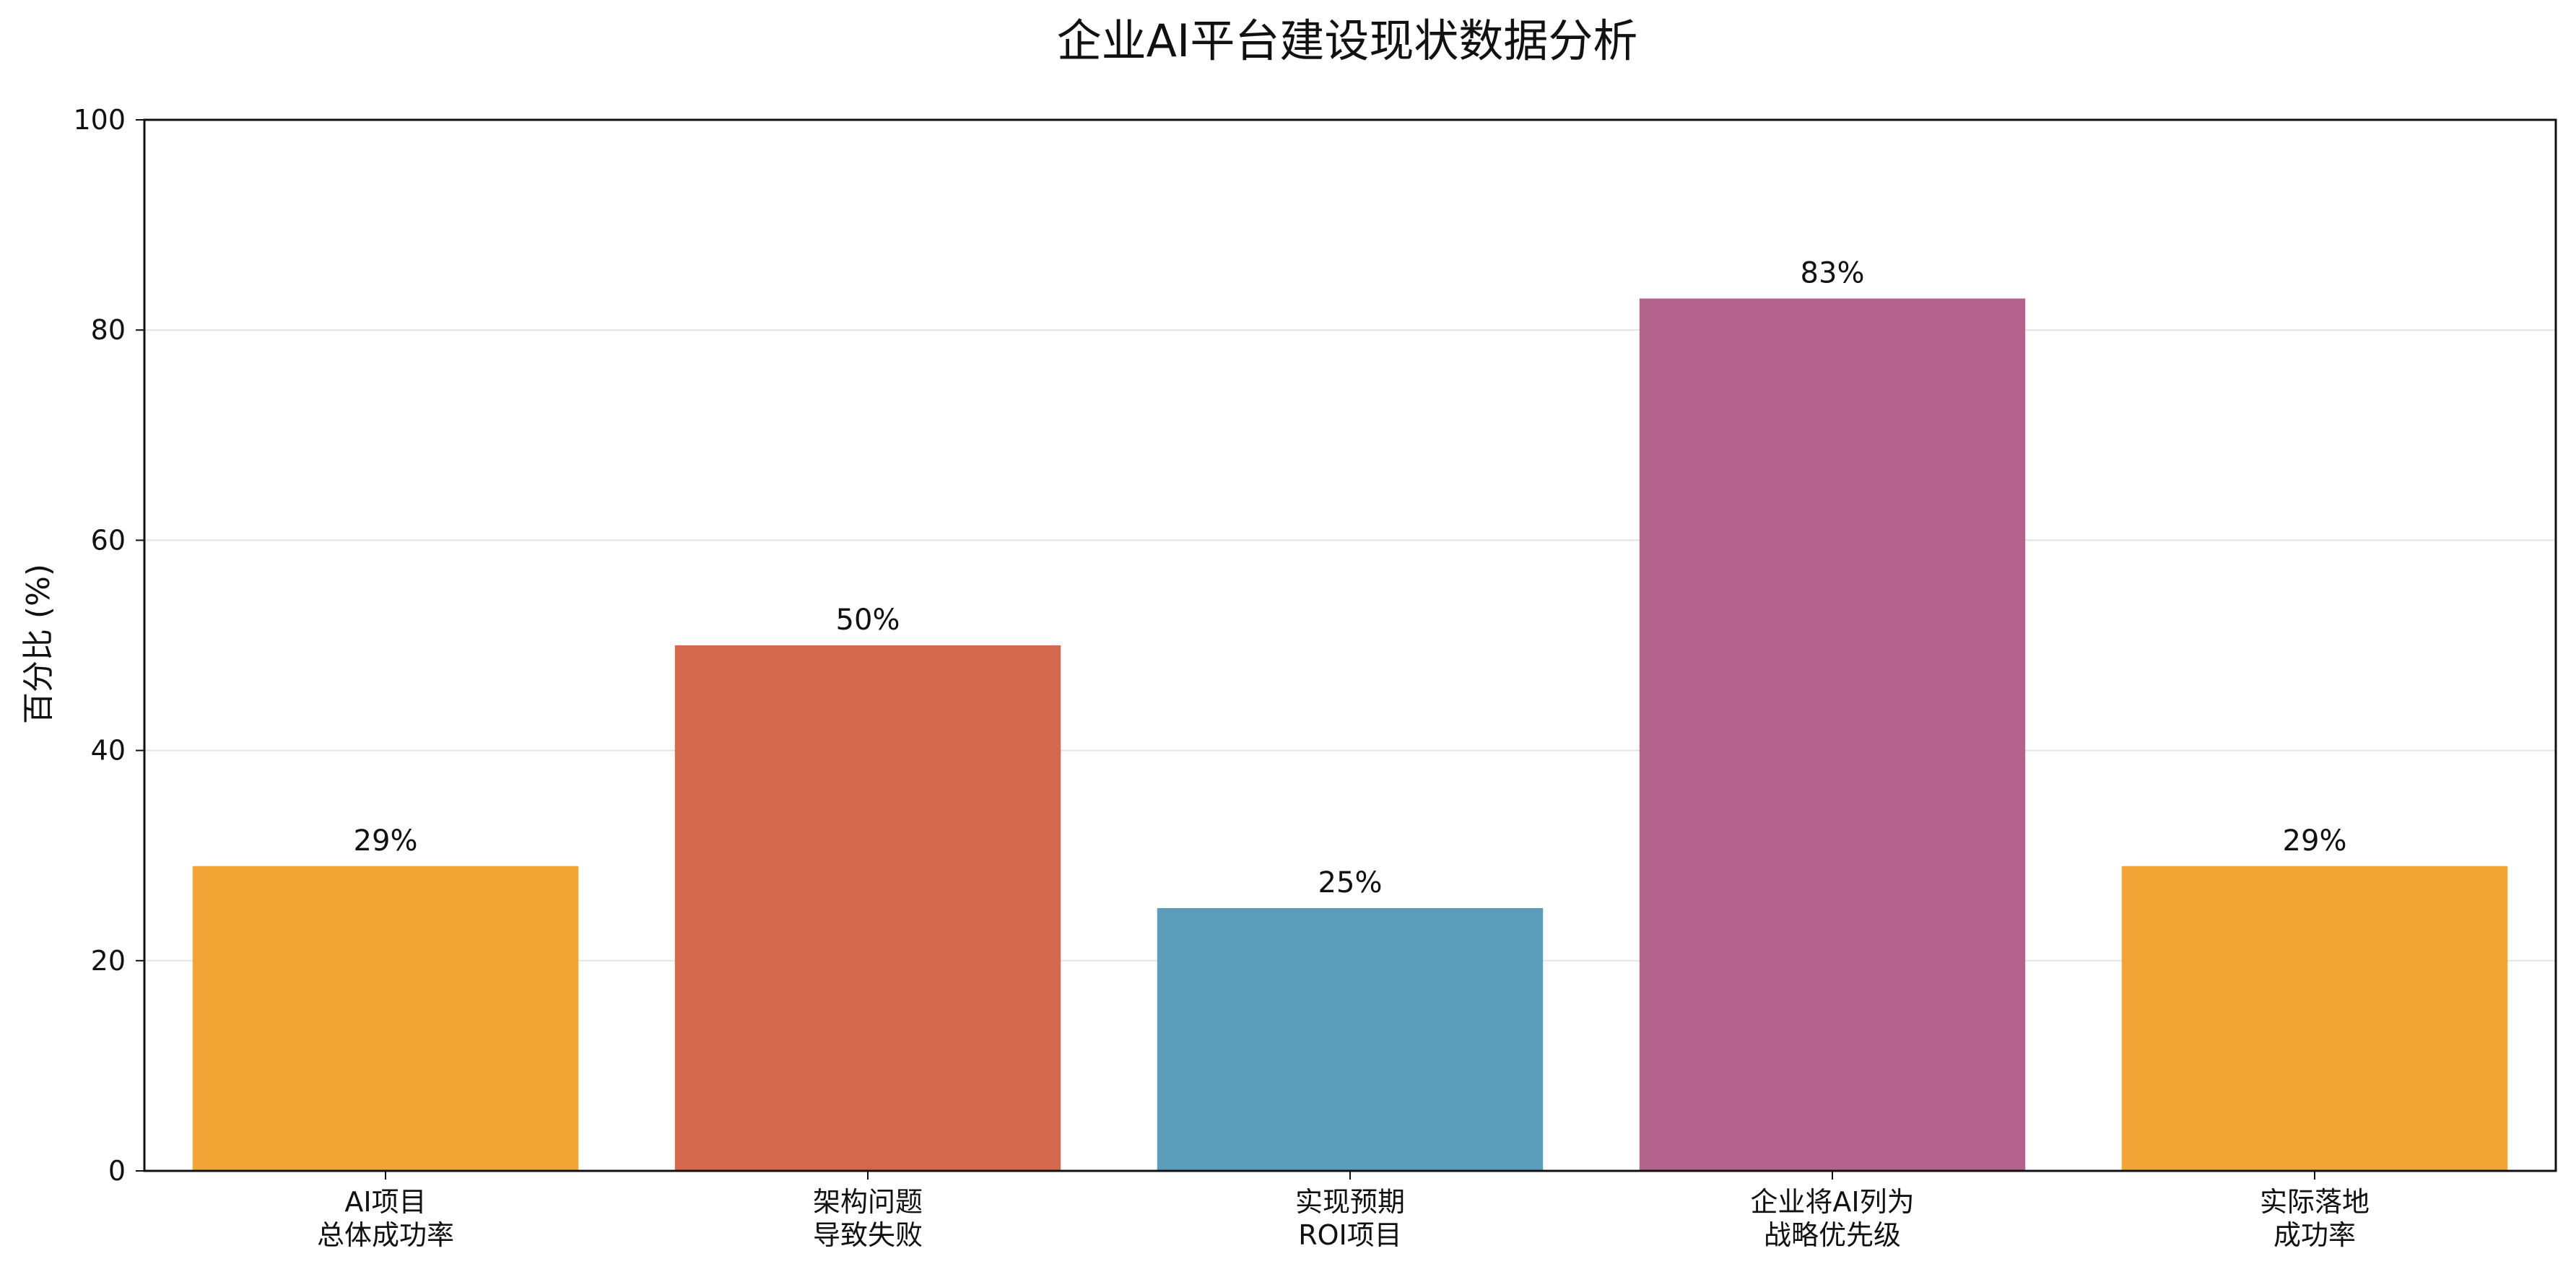 This screenshot has height=1277, width=2576. I want to click on x-tick-label: 实现预期, so click(1350, 1202).